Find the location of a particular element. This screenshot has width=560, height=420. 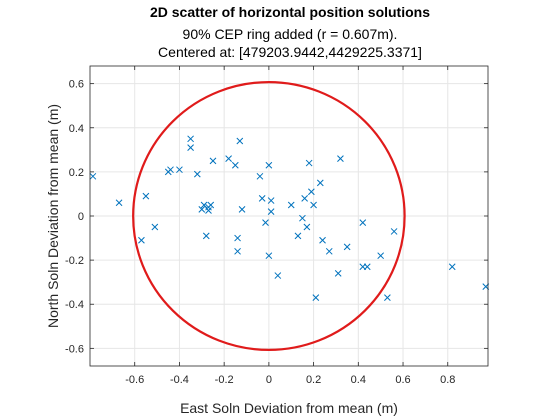

x-tick-label: -0.4 is located at coordinates (179, 380).